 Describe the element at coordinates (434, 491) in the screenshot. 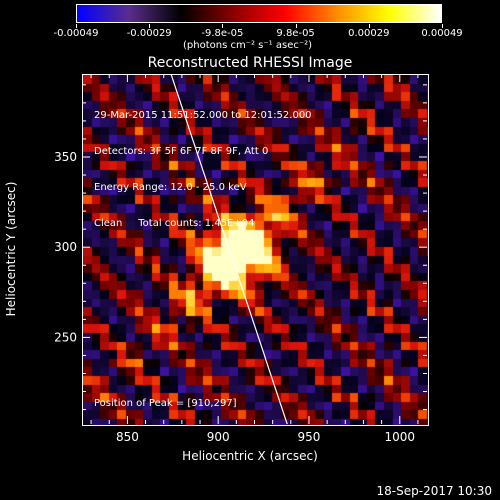

I see `timestamp: 18-Sep-2017 10:30` at that location.